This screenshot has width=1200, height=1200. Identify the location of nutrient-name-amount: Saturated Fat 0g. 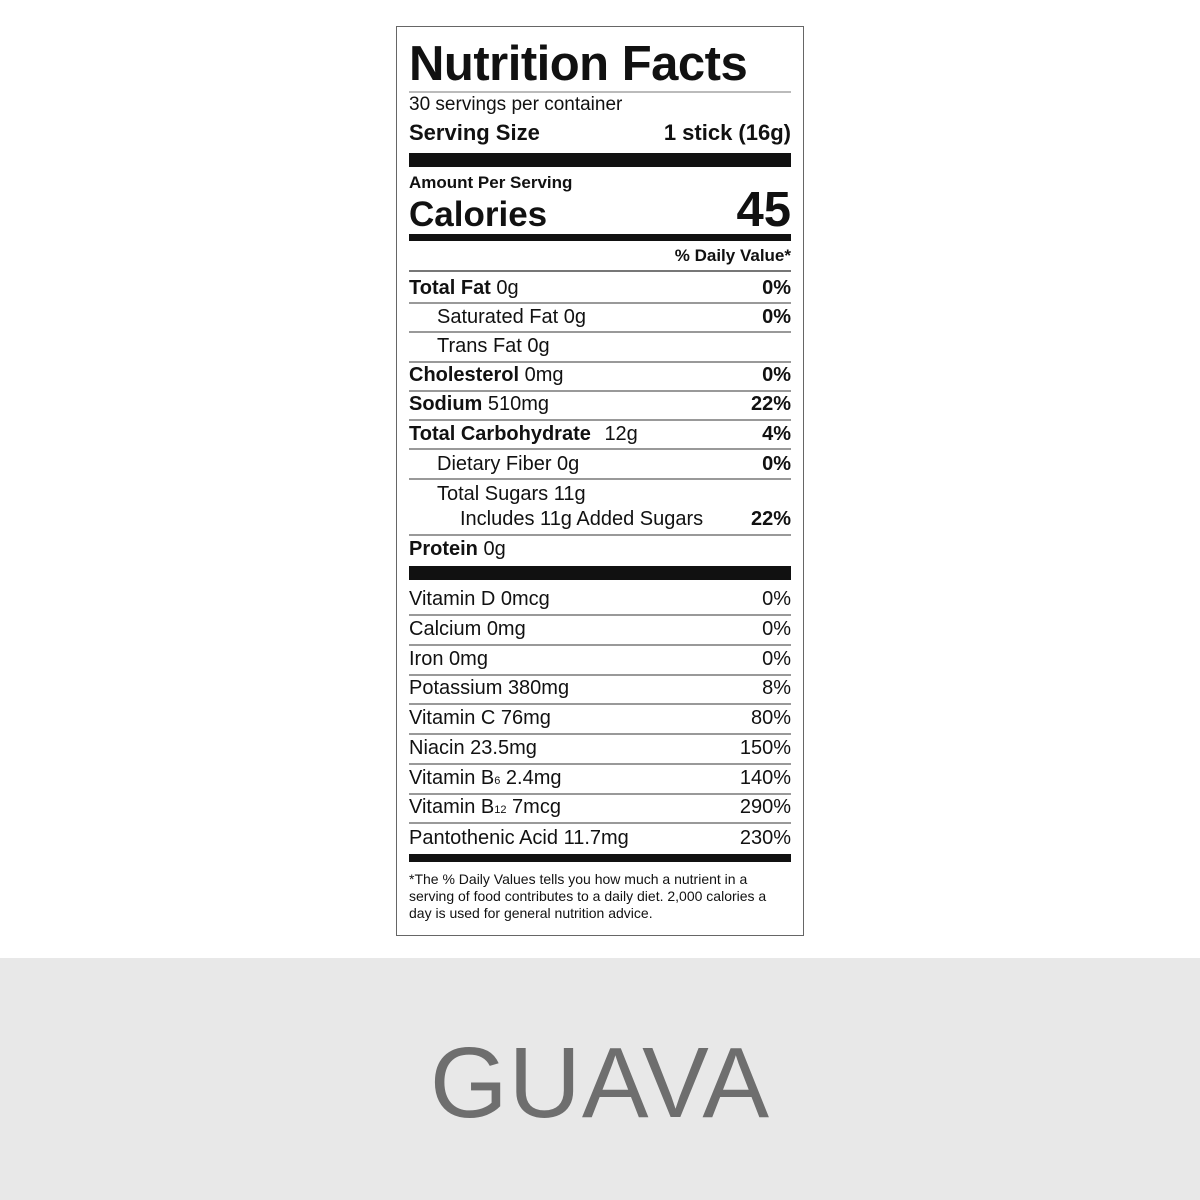
(497, 317).